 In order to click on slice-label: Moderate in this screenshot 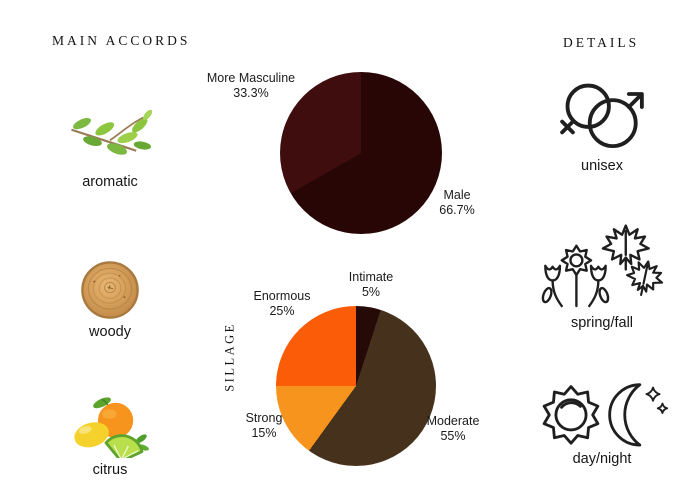, I will do `click(453, 421)`.